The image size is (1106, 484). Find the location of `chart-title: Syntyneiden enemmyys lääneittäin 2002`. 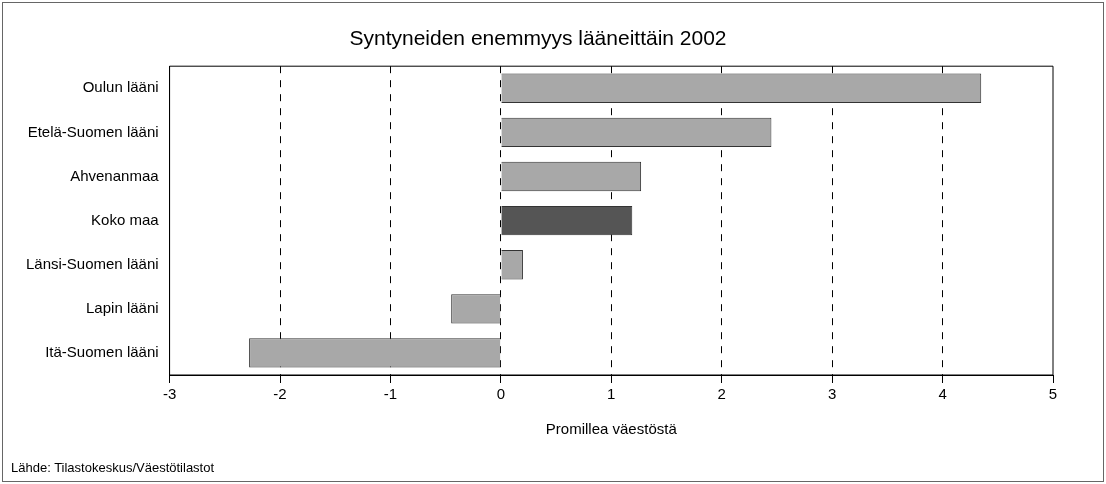

chart-title: Syntyneiden enemmyys lääneittäin 2002 is located at coordinates (538, 38).